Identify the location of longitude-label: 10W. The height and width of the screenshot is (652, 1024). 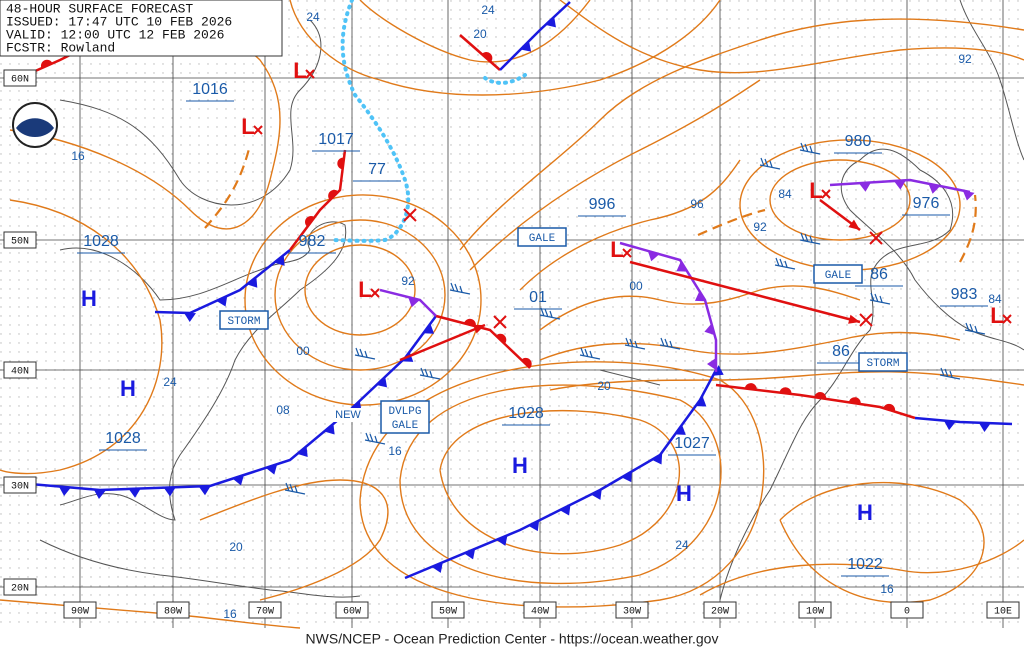
(815, 612).